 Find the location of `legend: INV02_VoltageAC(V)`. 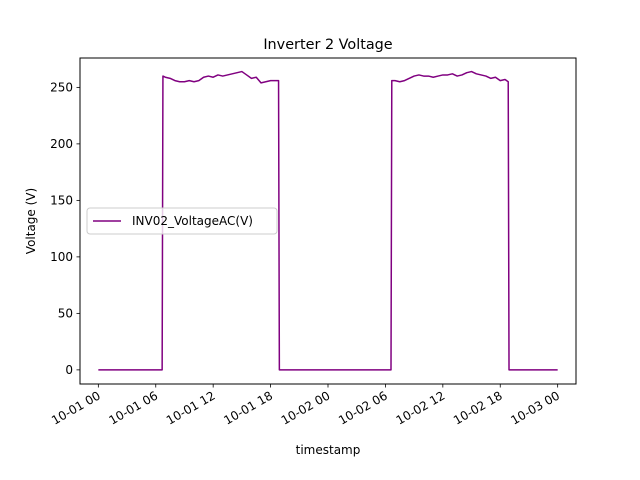

legend: INV02_VoltageAC(V) is located at coordinates (182, 221).